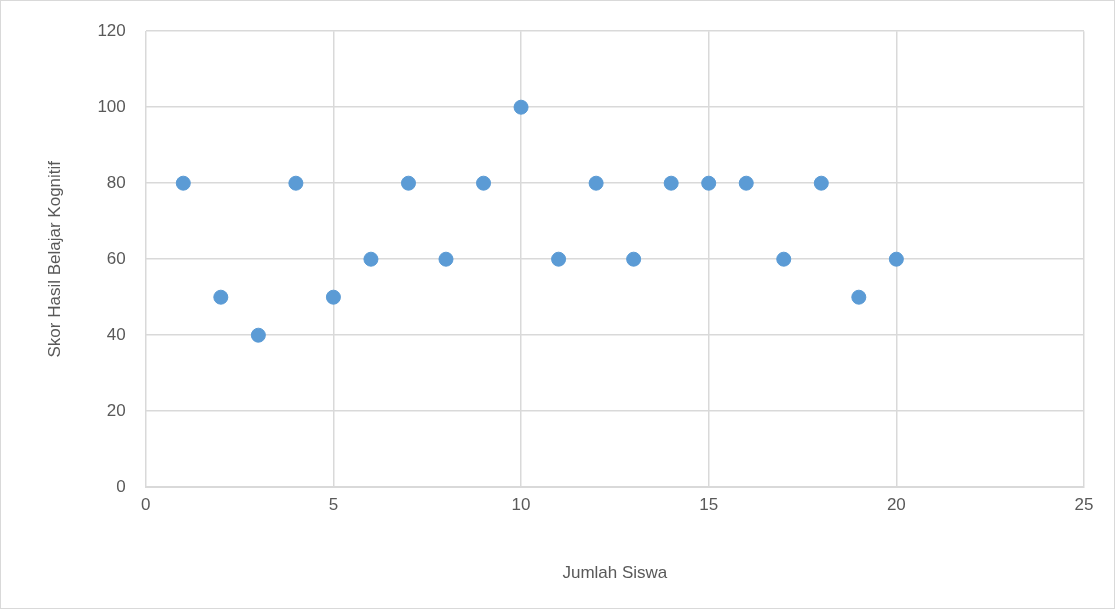 The width and height of the screenshot is (1115, 609). I want to click on y-tick-label: 60, so click(116, 258).